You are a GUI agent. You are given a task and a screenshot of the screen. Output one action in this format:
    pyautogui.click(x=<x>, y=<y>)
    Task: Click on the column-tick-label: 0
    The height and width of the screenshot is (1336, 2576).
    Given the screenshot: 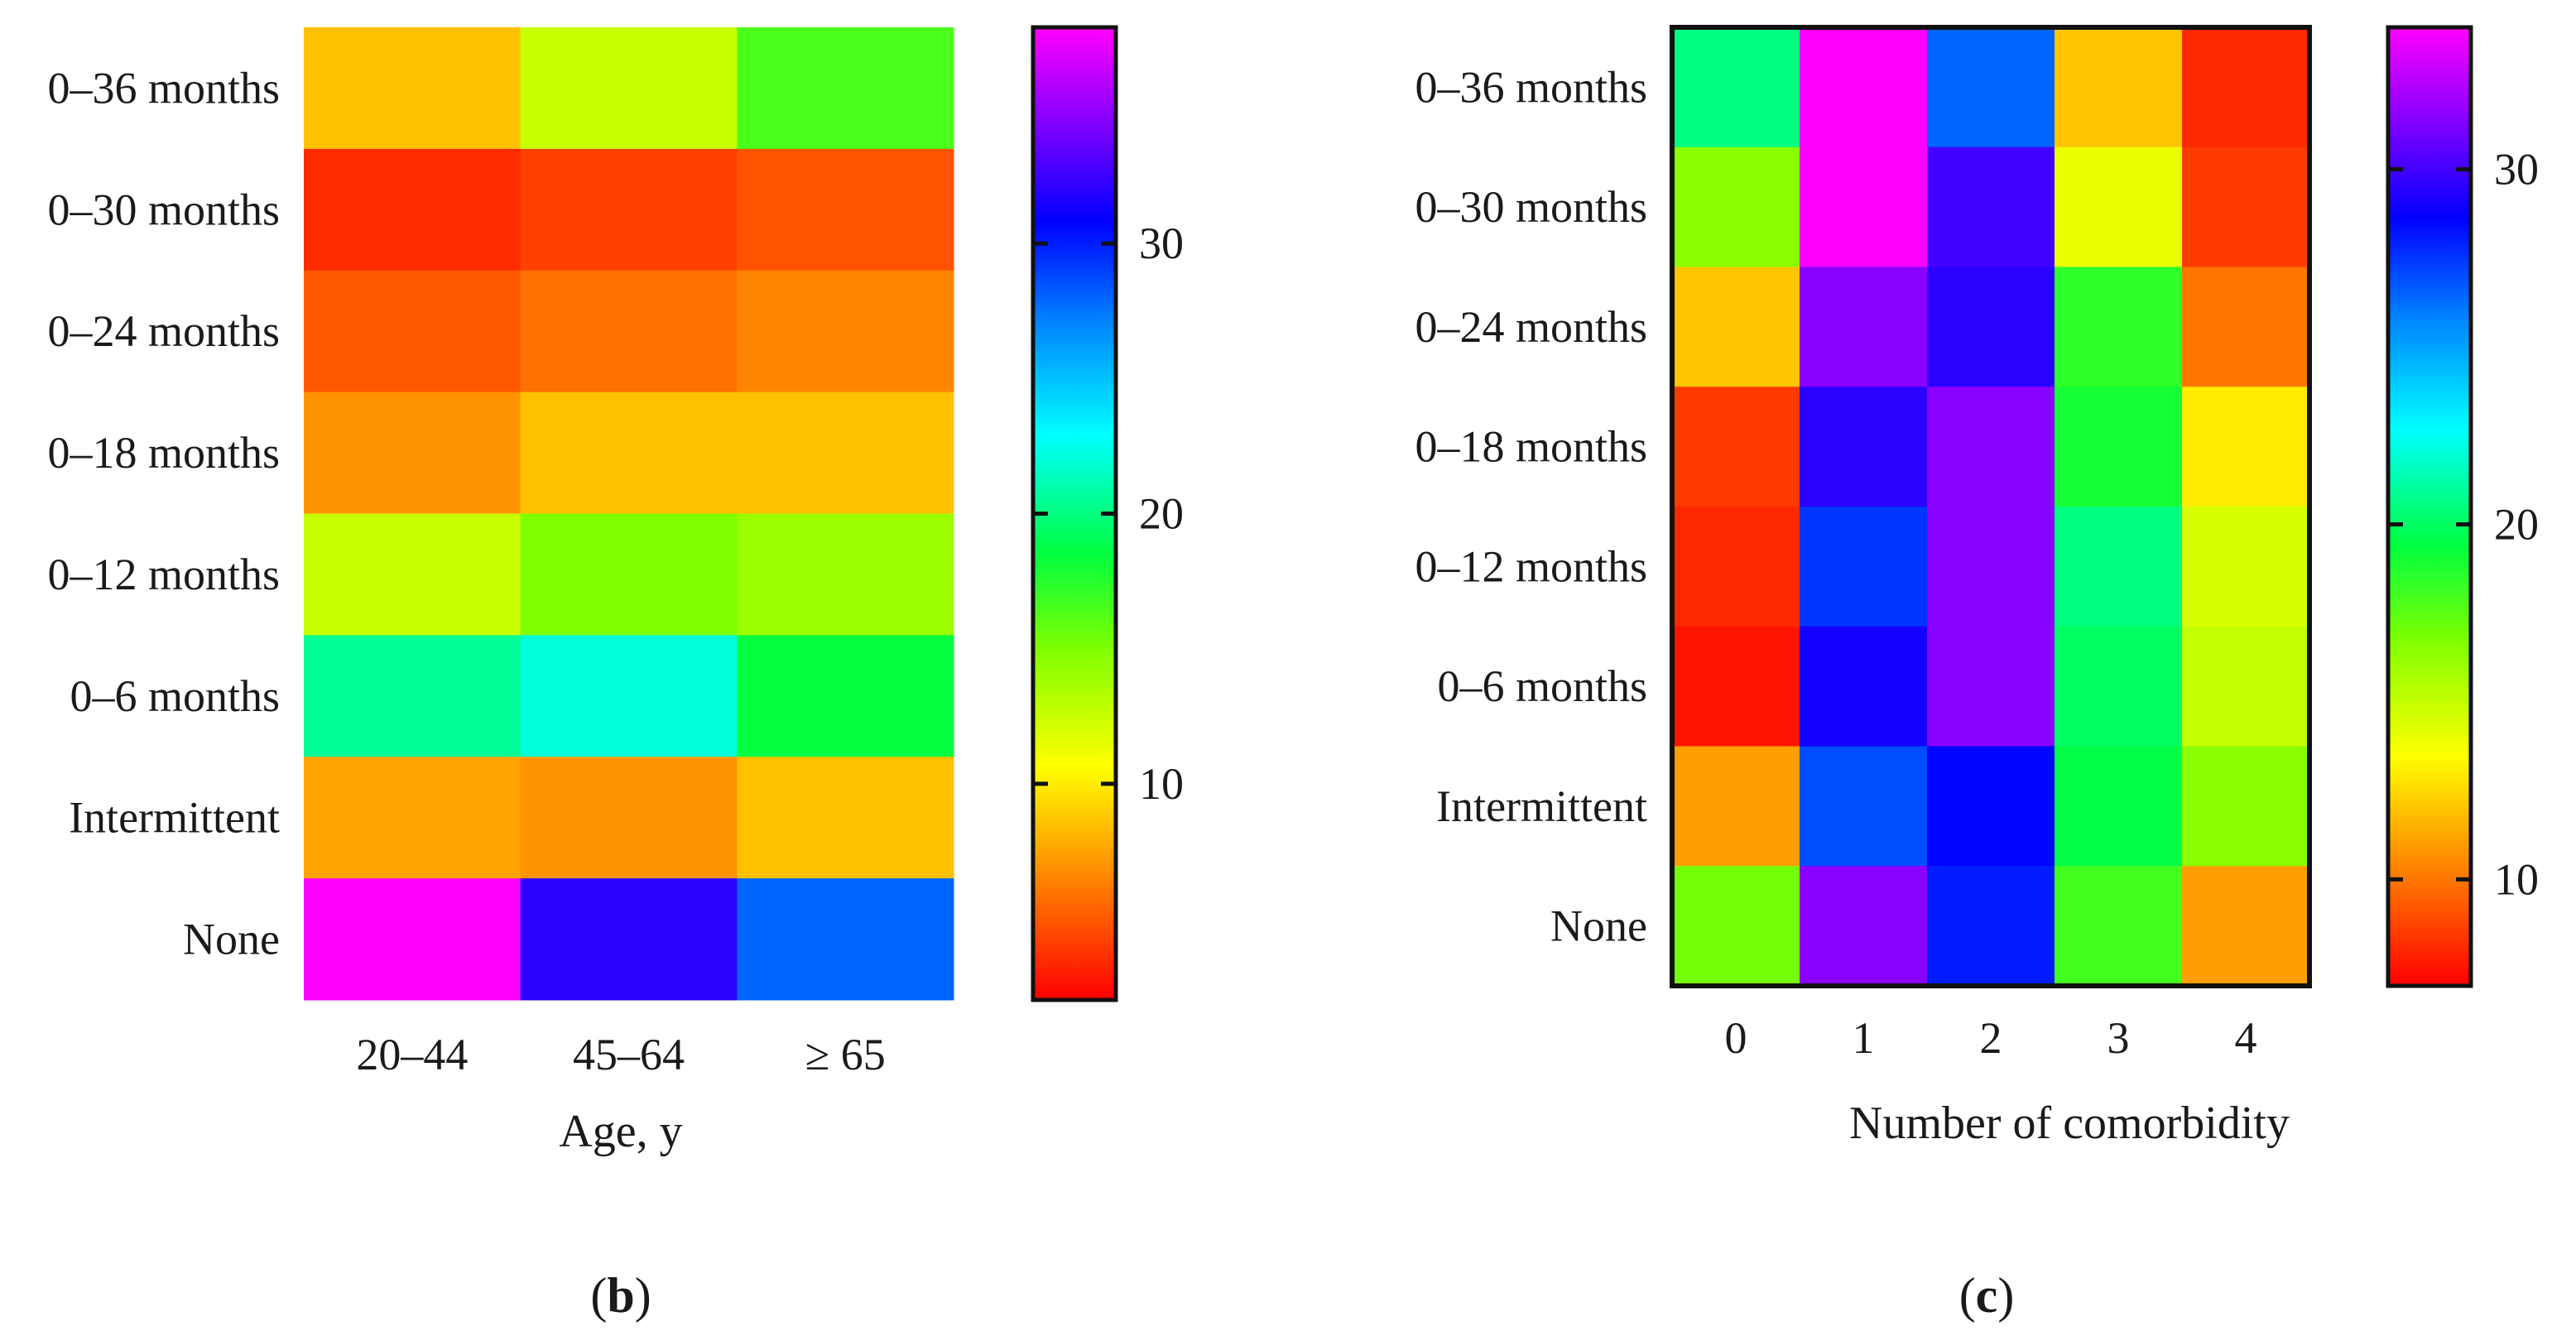 What is the action you would take?
    pyautogui.click(x=1736, y=1038)
    